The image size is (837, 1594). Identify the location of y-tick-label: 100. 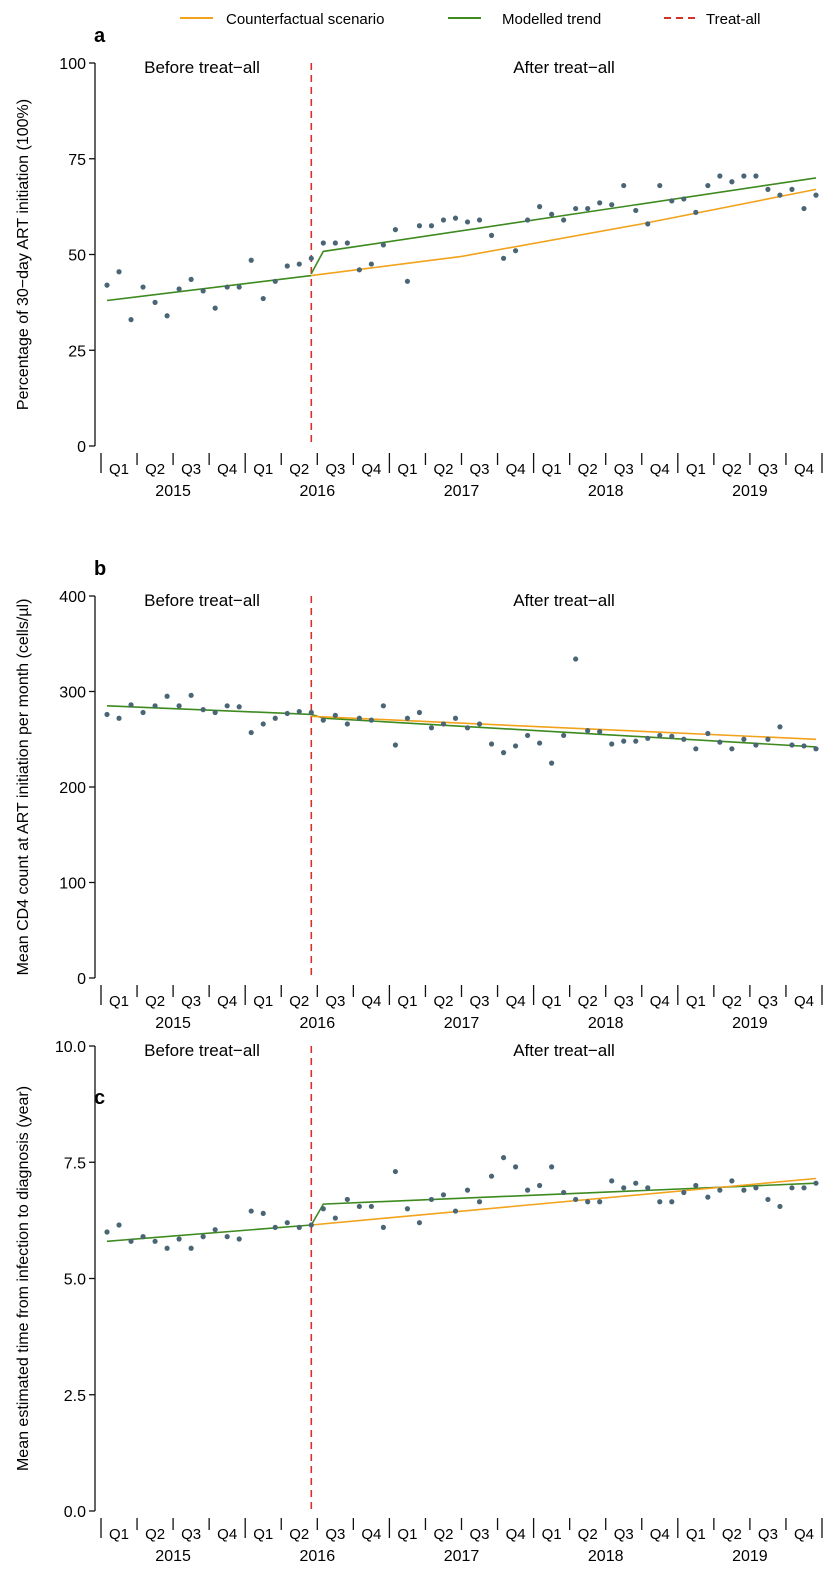
(72, 884).